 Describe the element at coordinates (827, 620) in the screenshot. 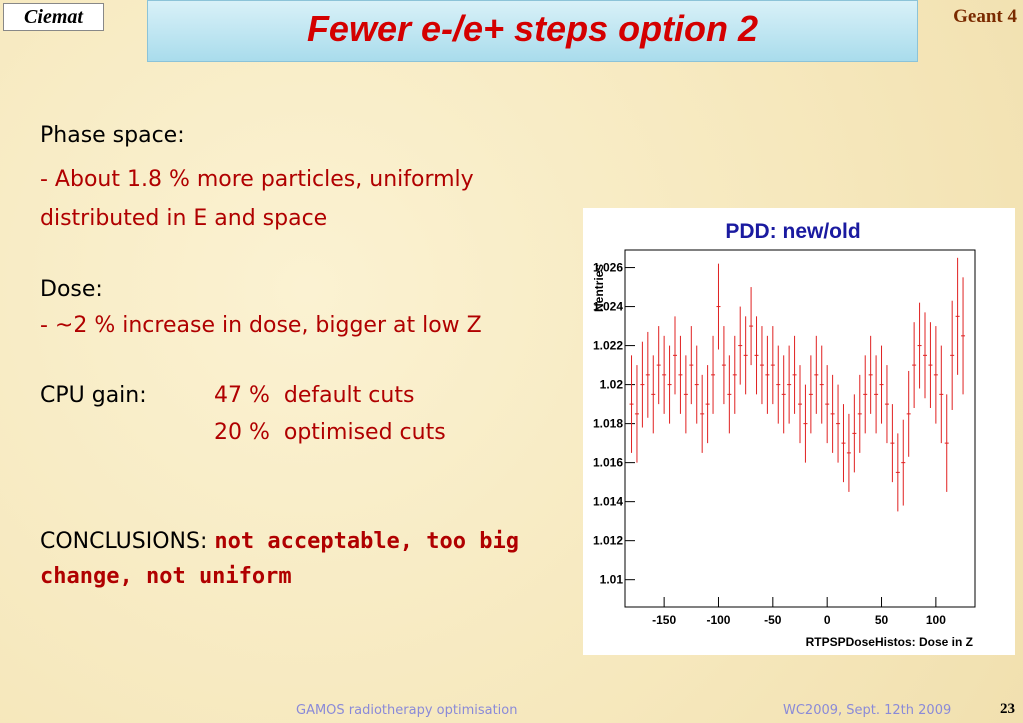

I see `x-tick-label: 0` at that location.